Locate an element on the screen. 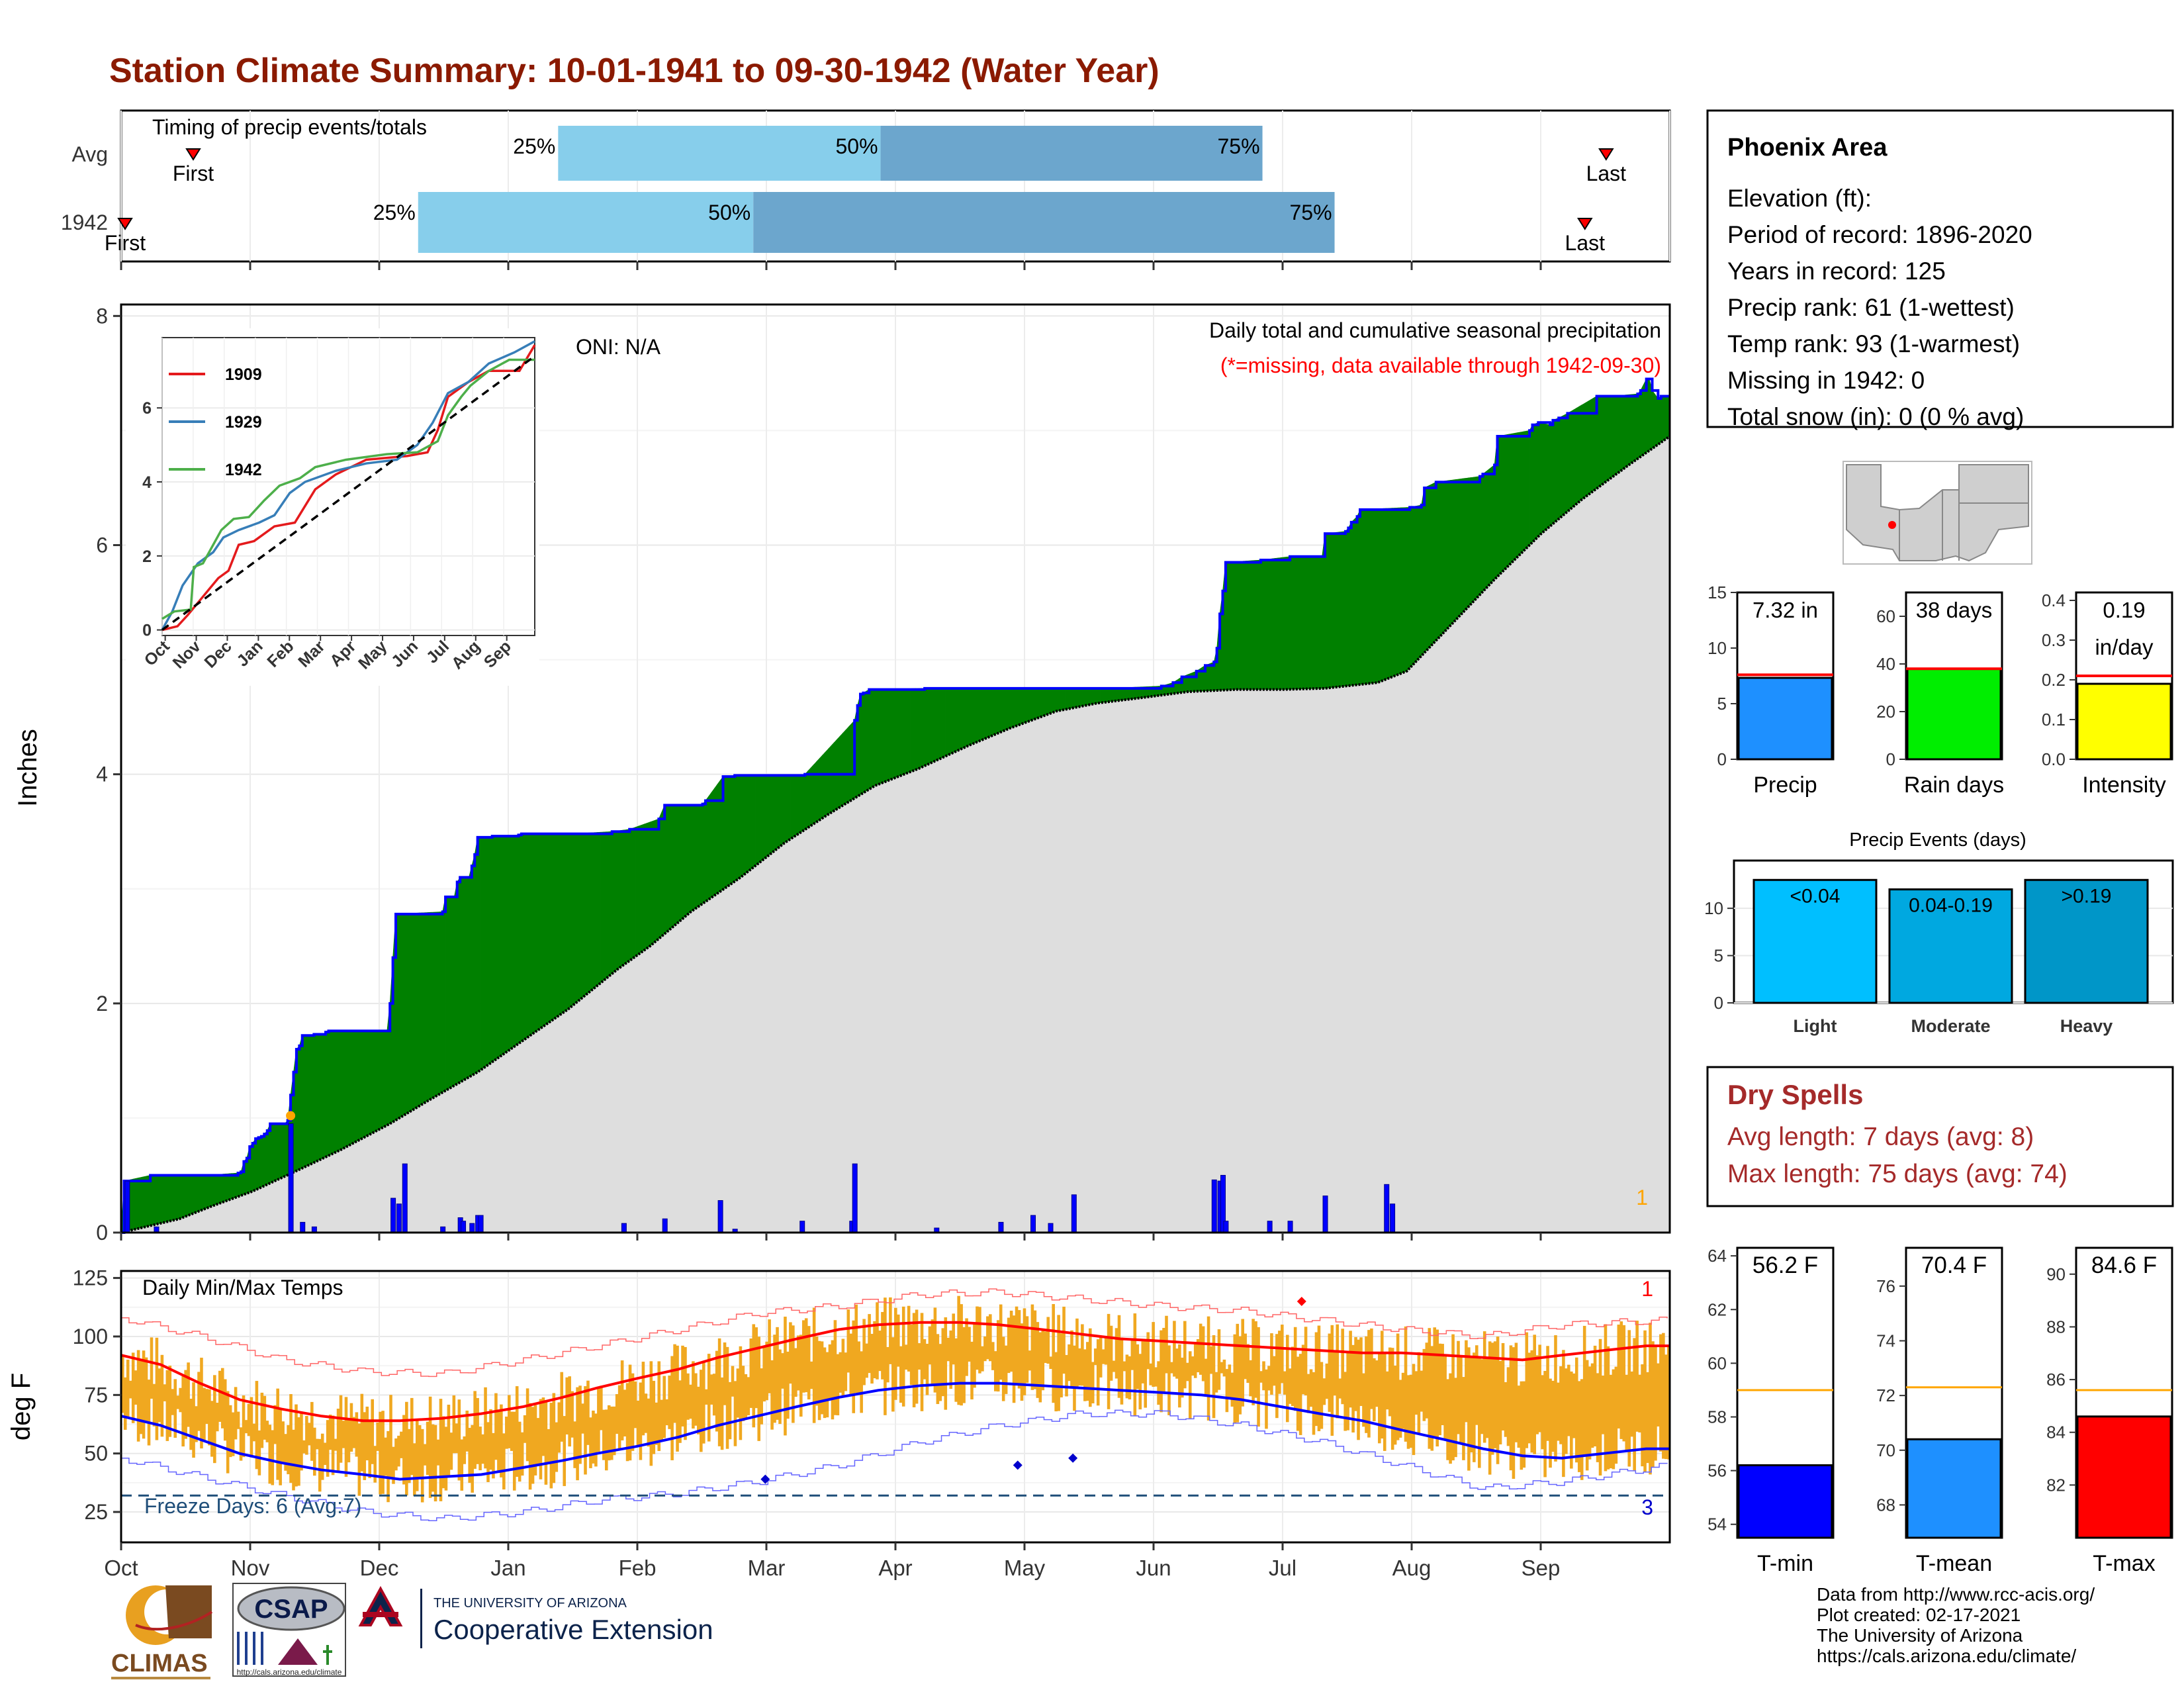  timing-q25-label: 25% is located at coordinates (395, 212).